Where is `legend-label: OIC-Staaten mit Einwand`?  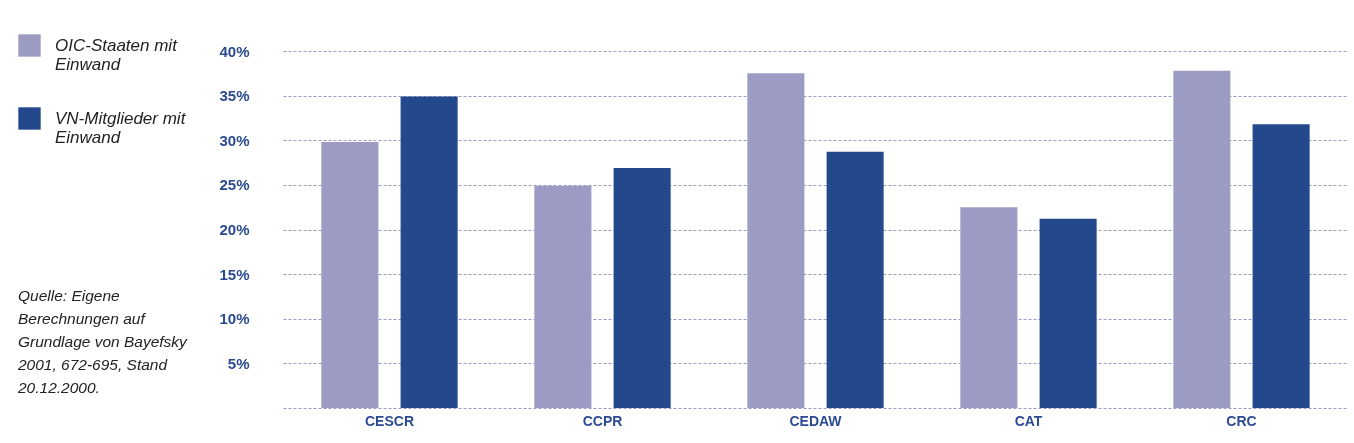
legend-label: OIC-Staaten mit Einwand is located at coordinates (117, 54).